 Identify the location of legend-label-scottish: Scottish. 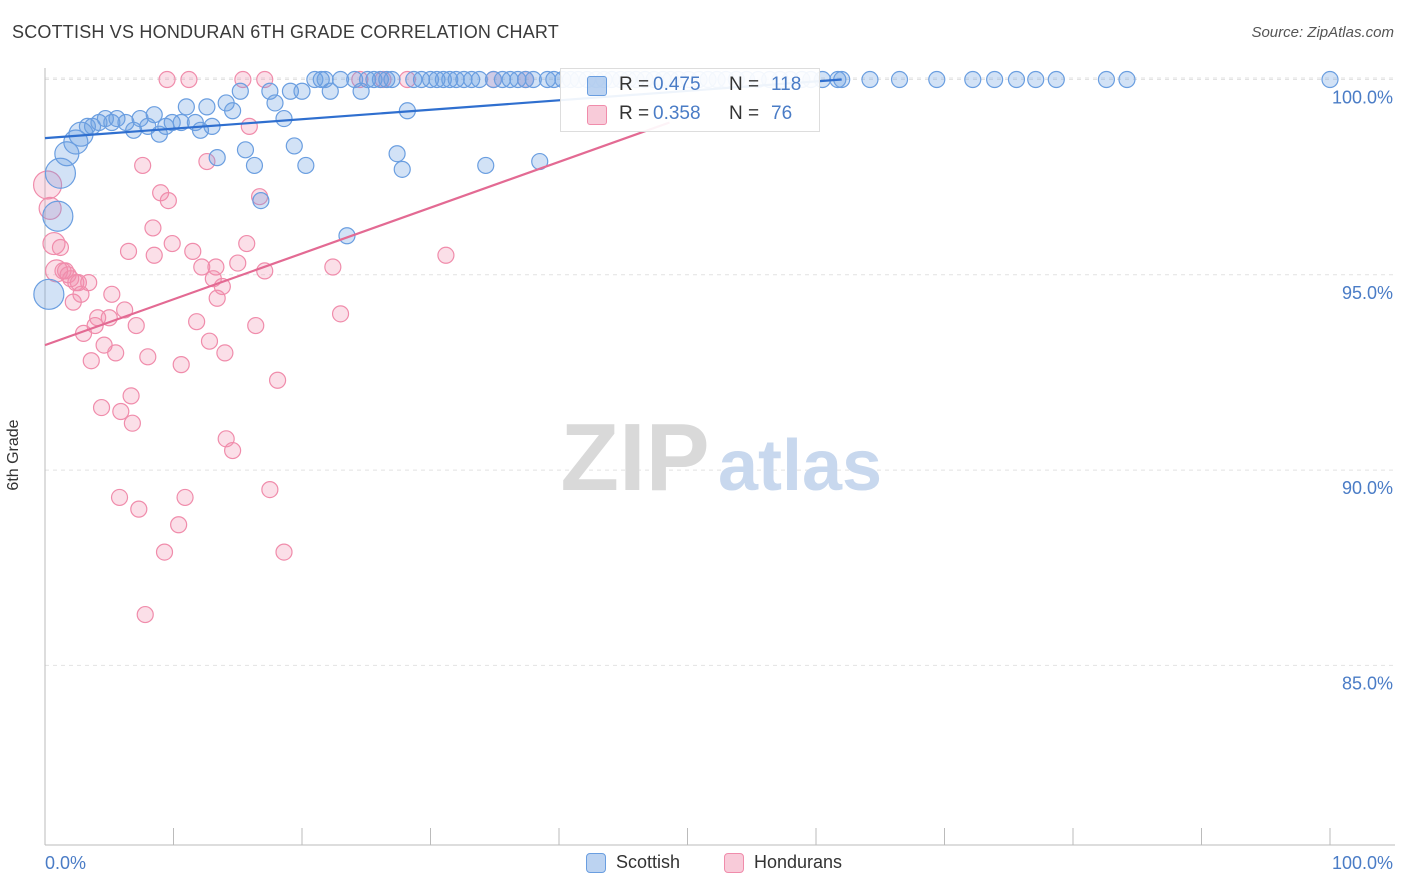
(648, 862).